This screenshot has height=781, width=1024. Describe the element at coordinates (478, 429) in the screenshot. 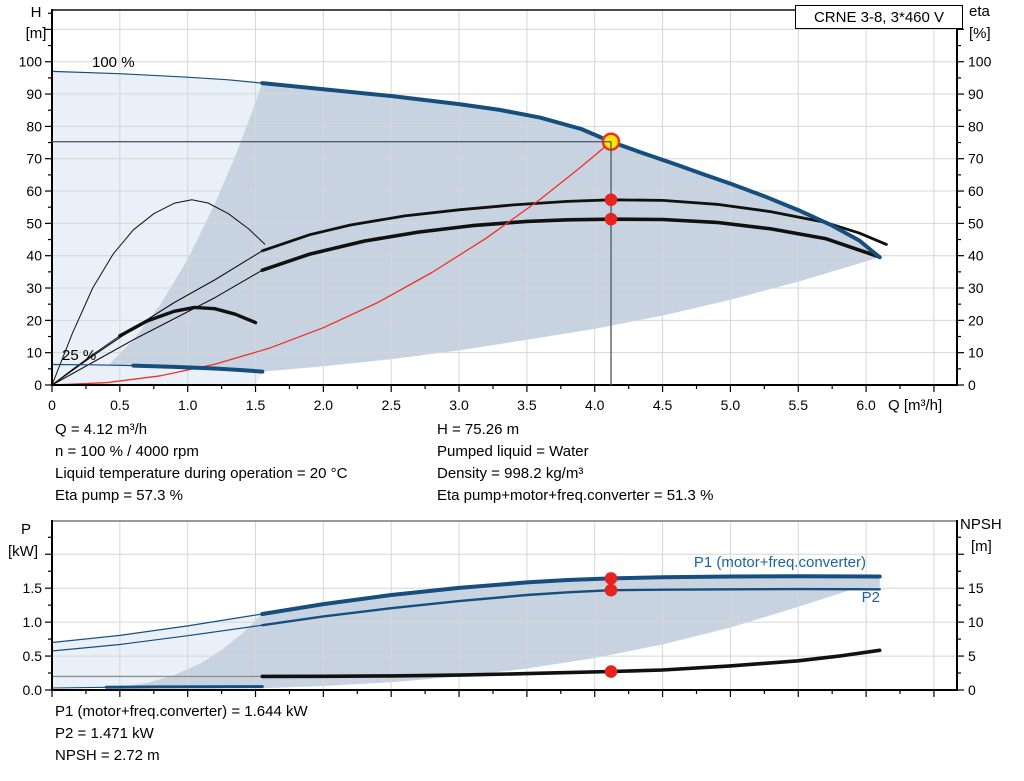

I see `result-head: H = 75.26 m` at that location.